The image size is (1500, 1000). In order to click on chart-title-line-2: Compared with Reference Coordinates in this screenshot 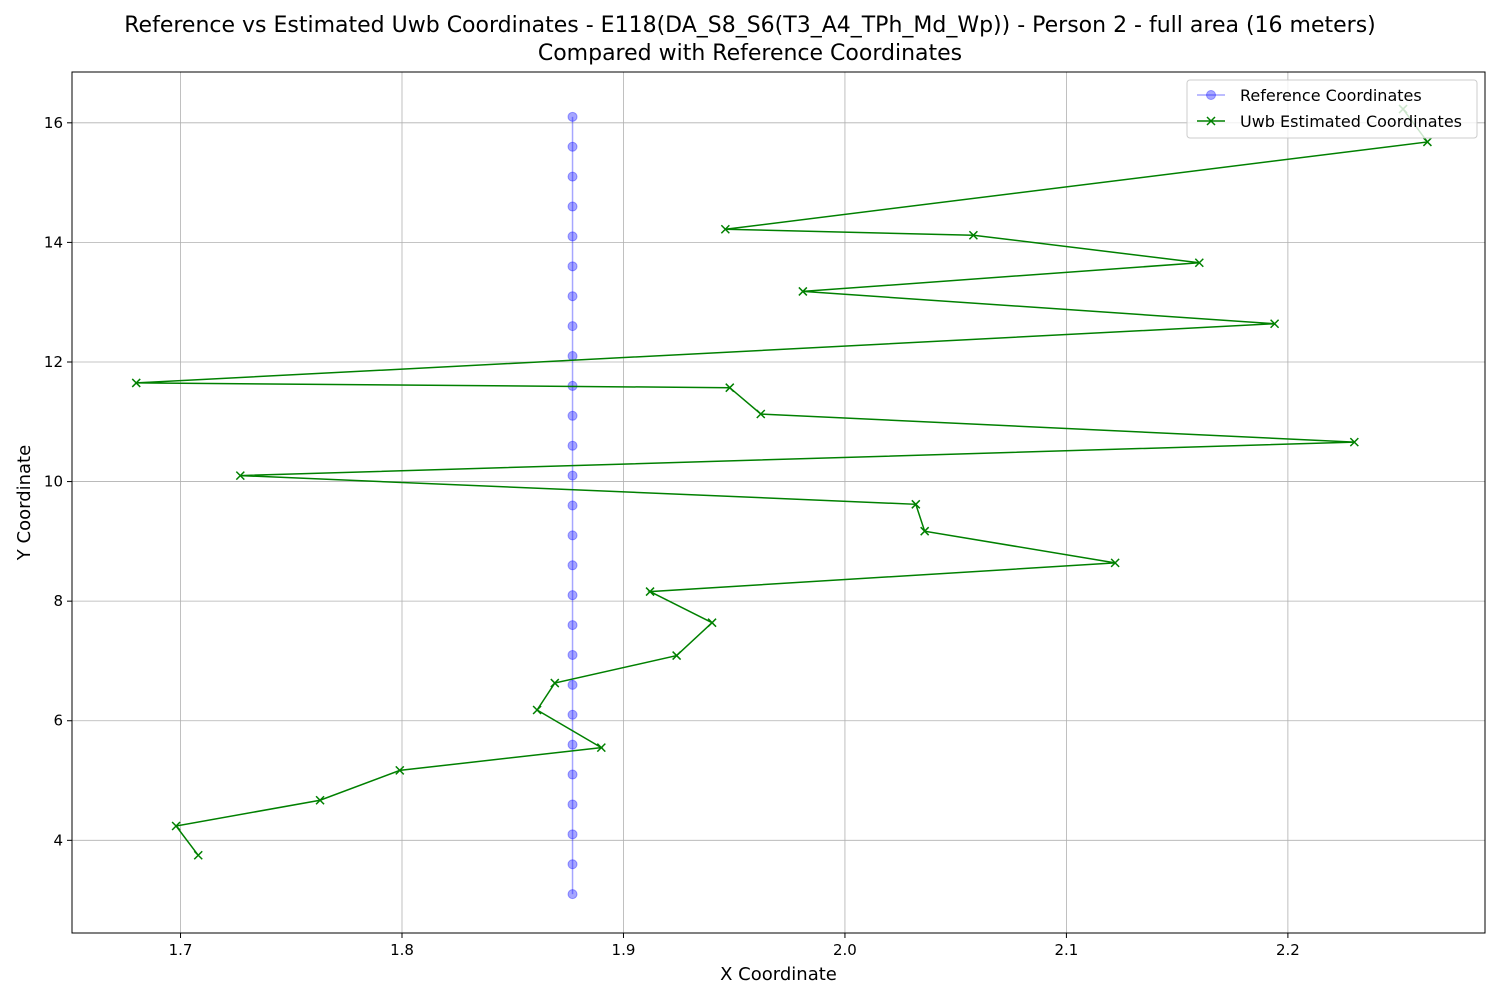, I will do `click(750, 53)`.